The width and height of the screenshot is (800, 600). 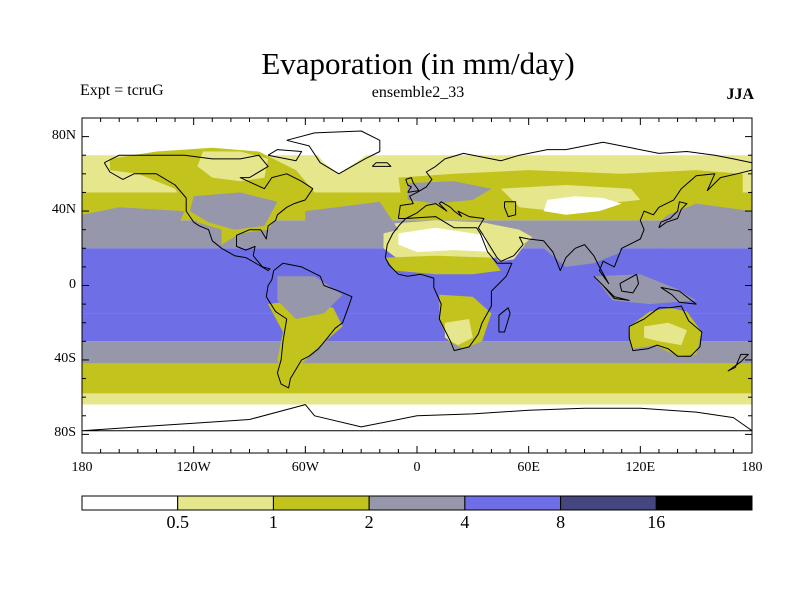 I want to click on lat-tick-label: 80N, so click(x=63, y=135).